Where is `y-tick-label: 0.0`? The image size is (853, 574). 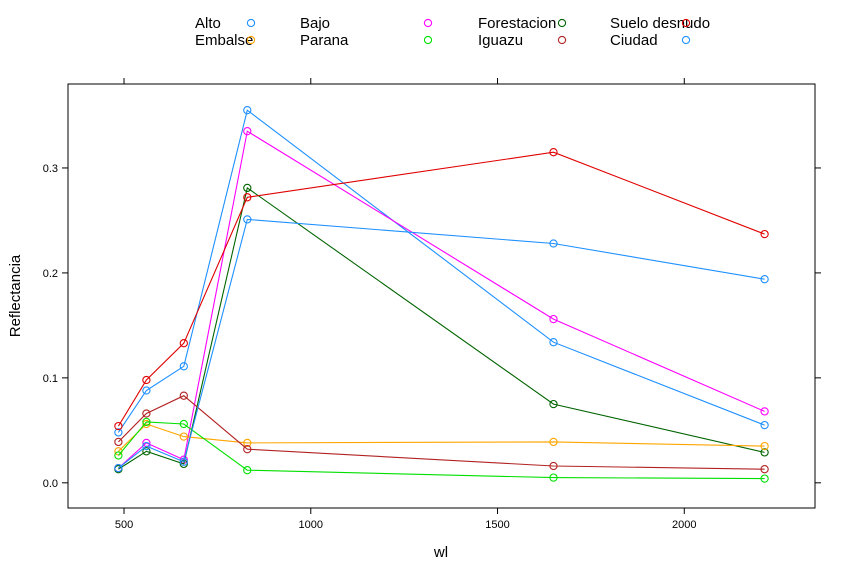
y-tick-label: 0.0 is located at coordinates (50, 484).